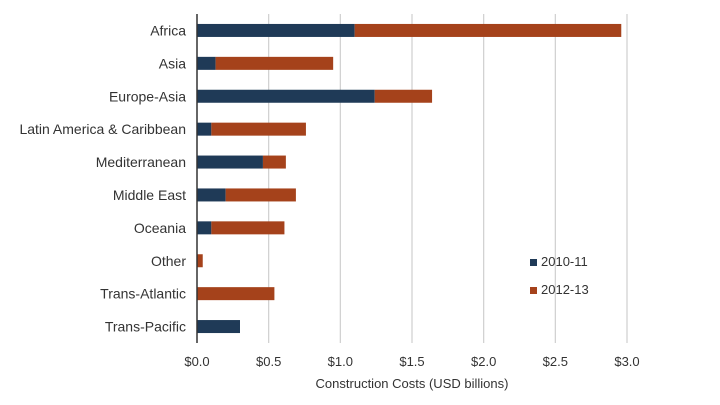 The image size is (720, 405). What do you see at coordinates (412, 383) in the screenshot?
I see `x-axis-title: Construction Costs (USD billions)` at bounding box center [412, 383].